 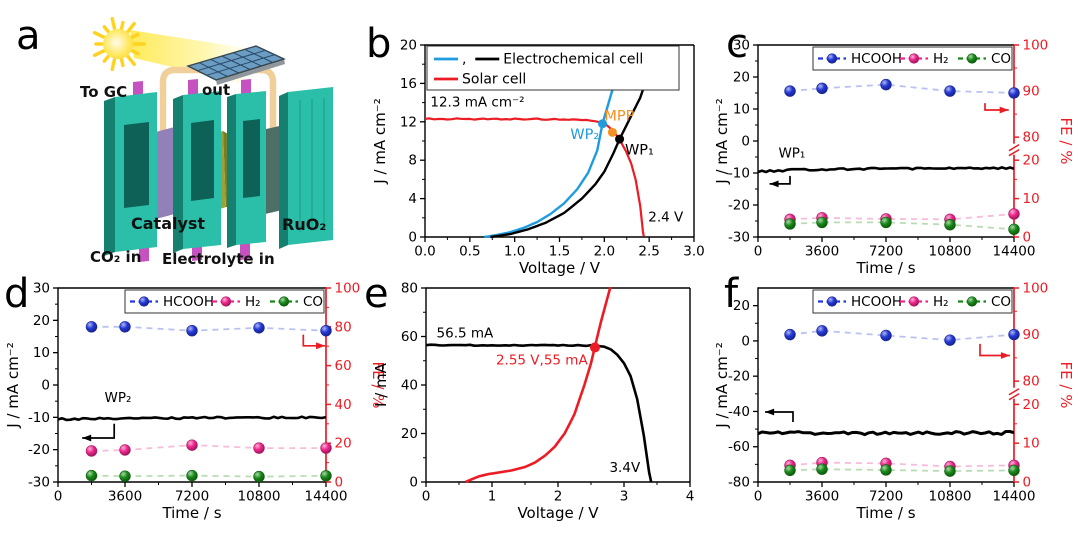 I want to click on svg-text: 30, so click(x=741, y=46).